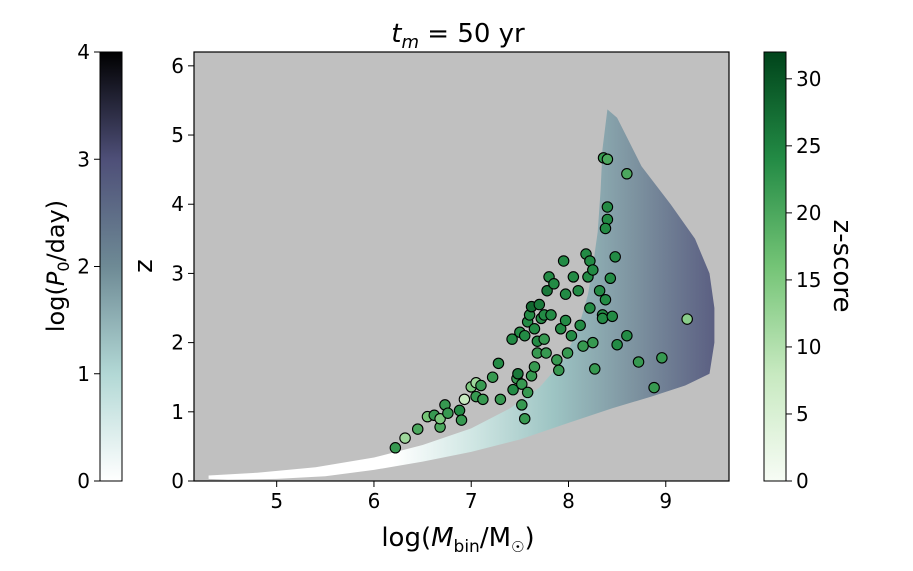  Describe the element at coordinates (802, 414) in the screenshot. I see `colorbar-tick-label: 5` at that location.